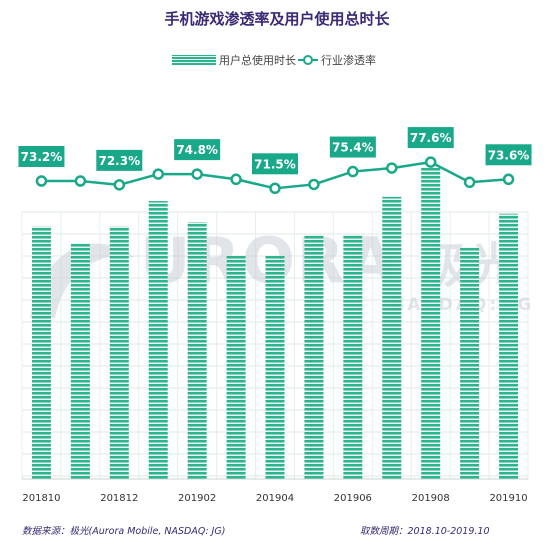 This screenshot has width=554, height=544. What do you see at coordinates (119, 498) in the screenshot?
I see `x-tick-label-201812: 201812` at bounding box center [119, 498].